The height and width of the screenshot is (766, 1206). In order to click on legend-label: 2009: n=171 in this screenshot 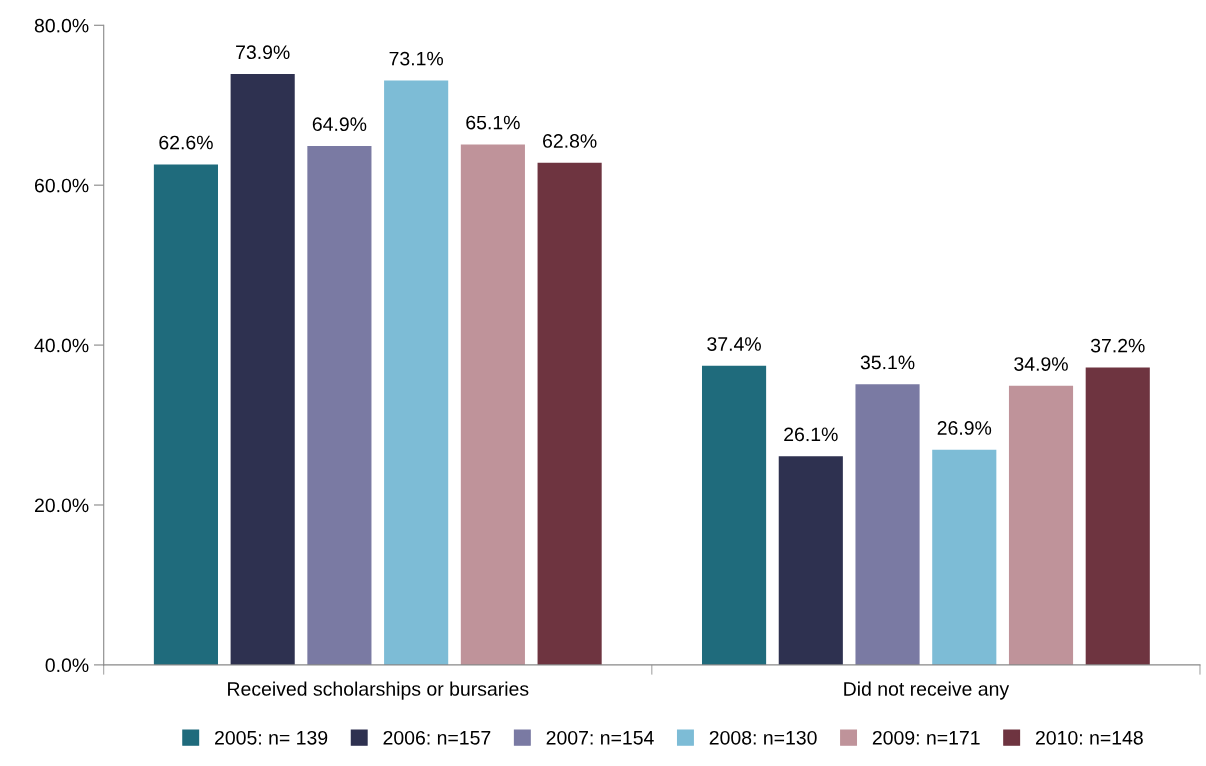, I will do `click(926, 737)`.